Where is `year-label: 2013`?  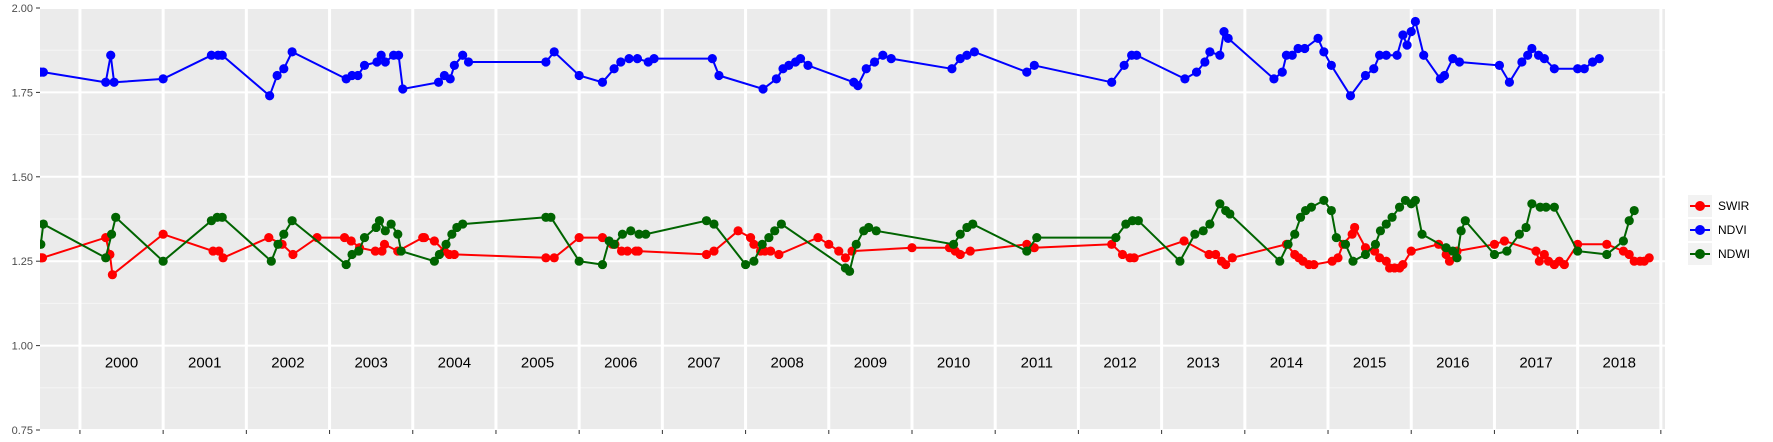 year-label: 2013 is located at coordinates (1203, 362).